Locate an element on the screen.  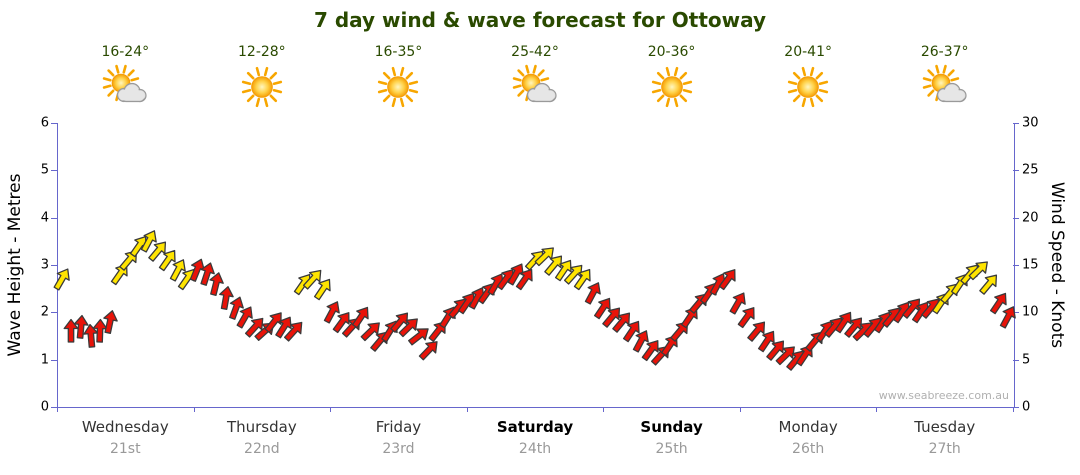
left-axis-tick-label: 1 is located at coordinates (44, 360).